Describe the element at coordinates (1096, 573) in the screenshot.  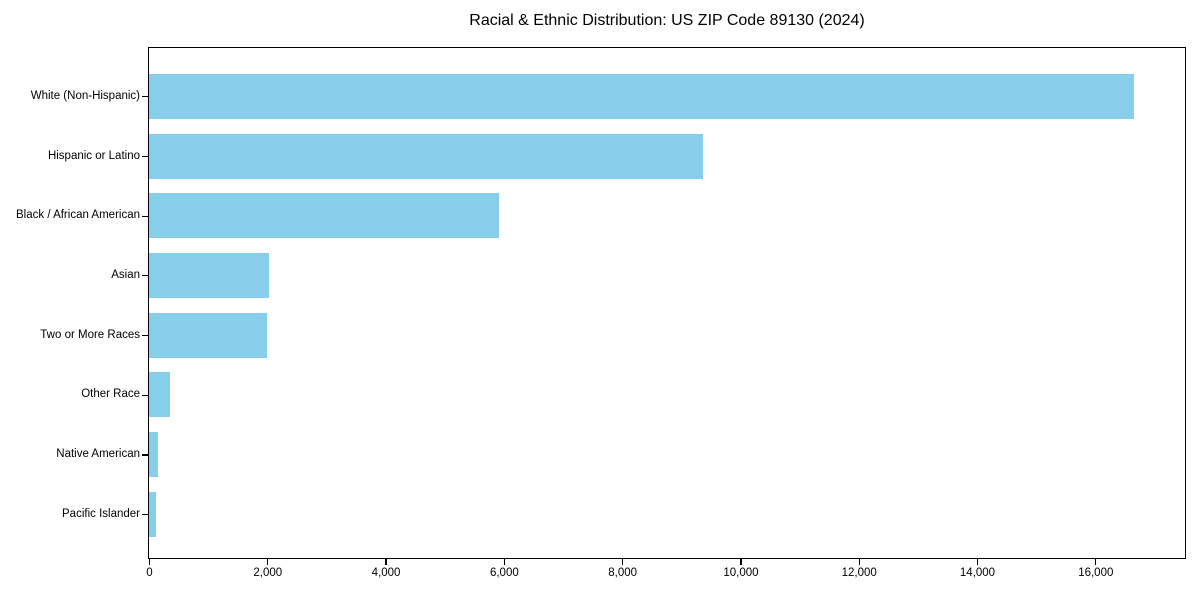
I see `x-tick-label: 16,000` at that location.